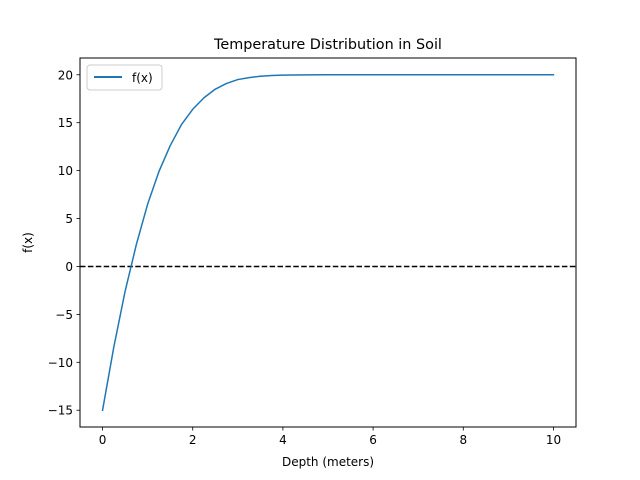 The width and height of the screenshot is (640, 480). What do you see at coordinates (373, 440) in the screenshot?
I see `x-tick-label: 6` at bounding box center [373, 440].